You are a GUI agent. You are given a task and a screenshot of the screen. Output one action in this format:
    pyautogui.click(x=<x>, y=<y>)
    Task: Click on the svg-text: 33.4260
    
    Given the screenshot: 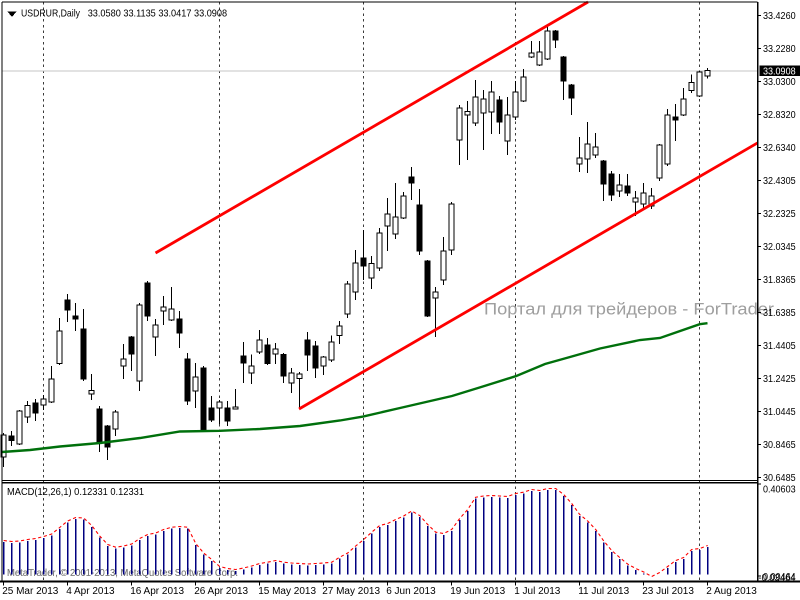 What is the action you would take?
    pyautogui.click(x=779, y=16)
    